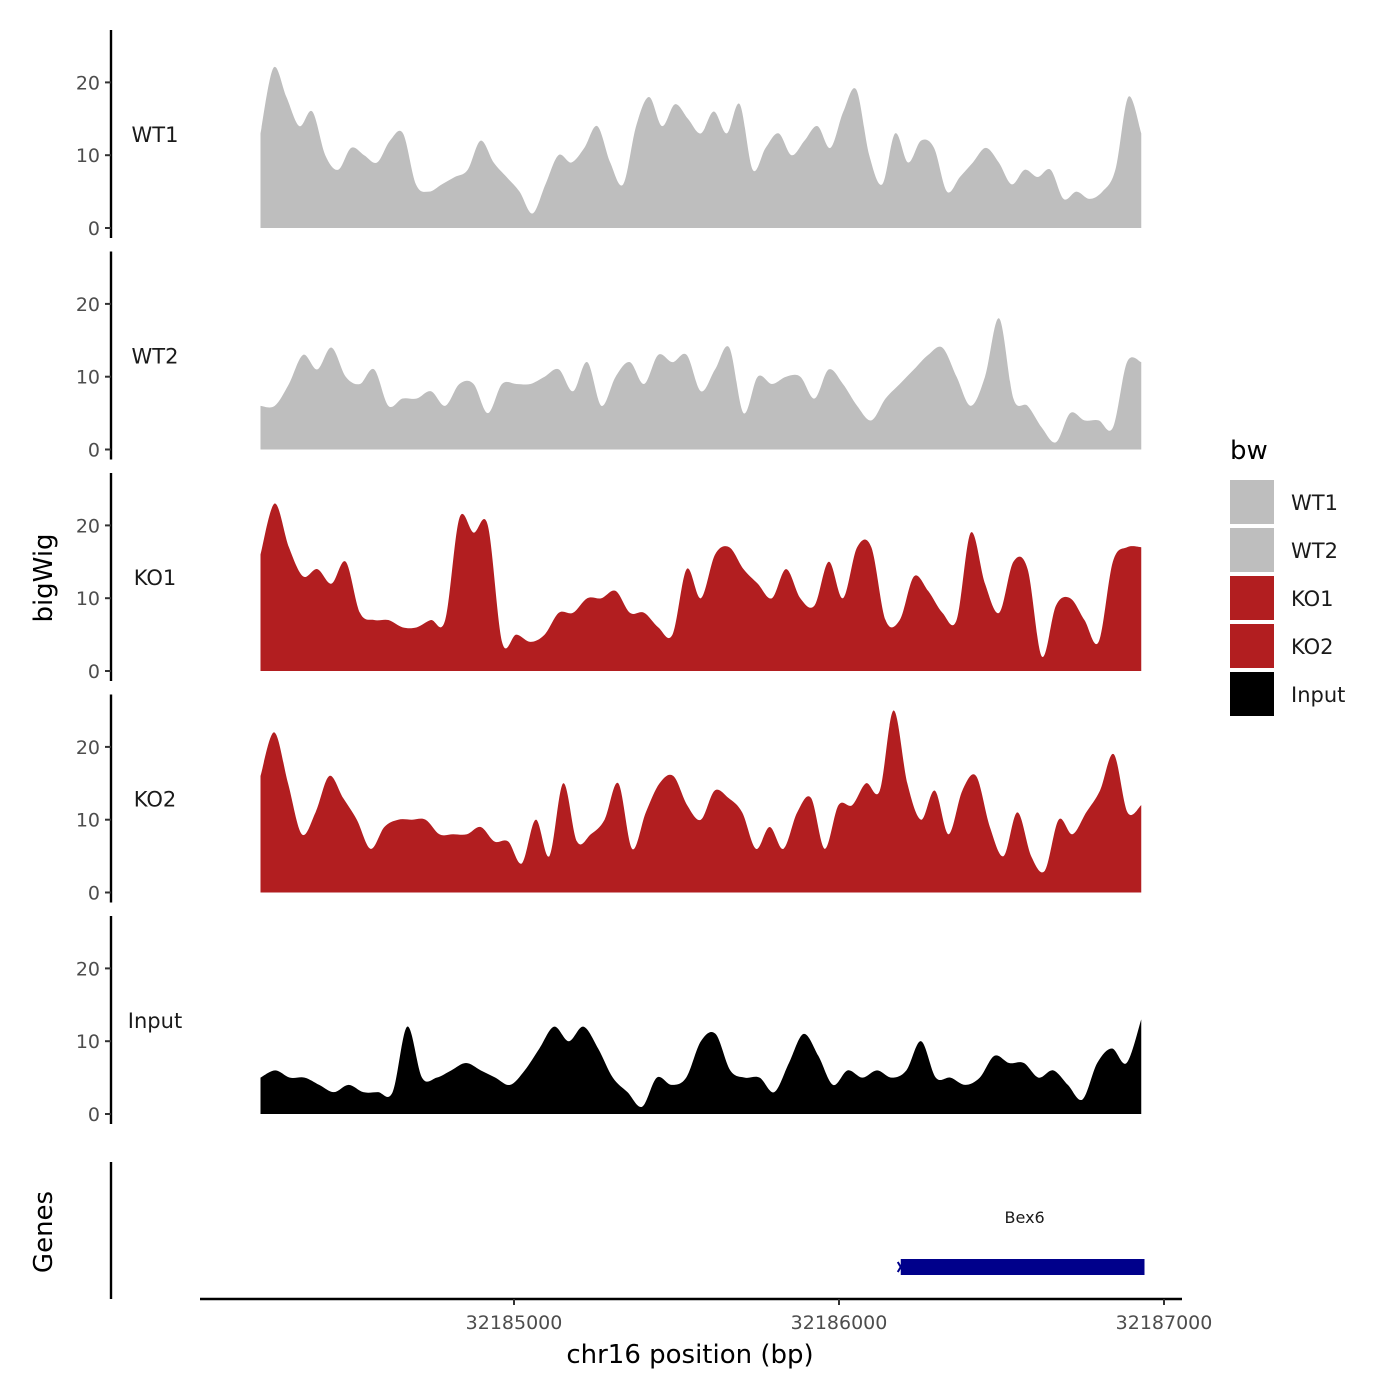  I want to click on gene-body, so click(1022, 1267).